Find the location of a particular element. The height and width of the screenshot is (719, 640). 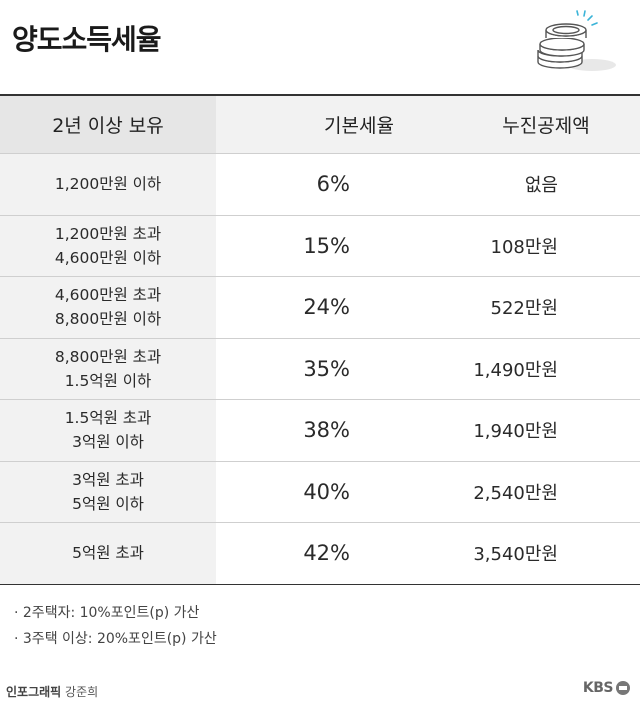

rate-cell: 40% is located at coordinates (326, 491).